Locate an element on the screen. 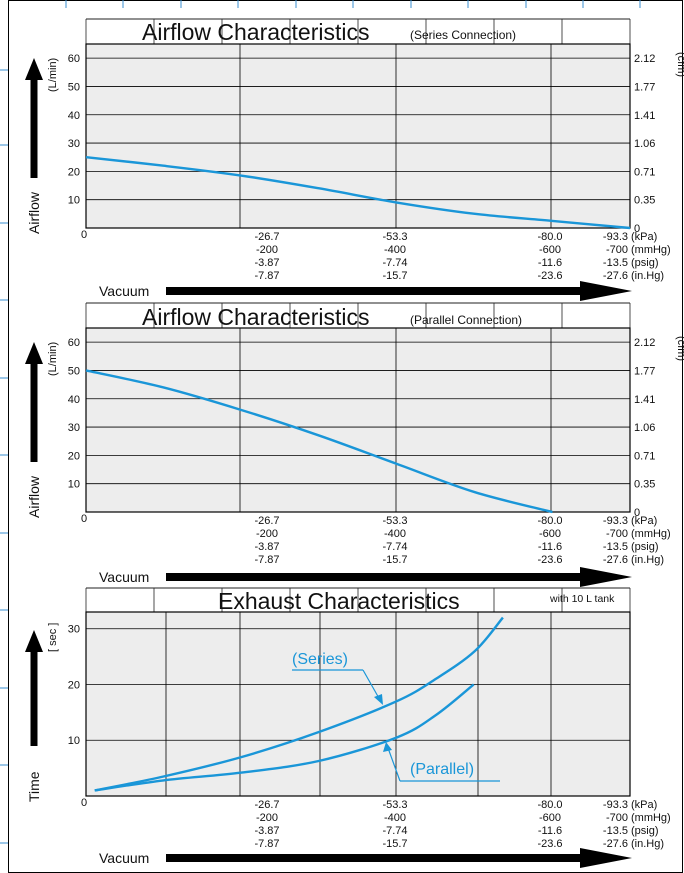  y2-tick-label: 2.12 is located at coordinates (644, 343).